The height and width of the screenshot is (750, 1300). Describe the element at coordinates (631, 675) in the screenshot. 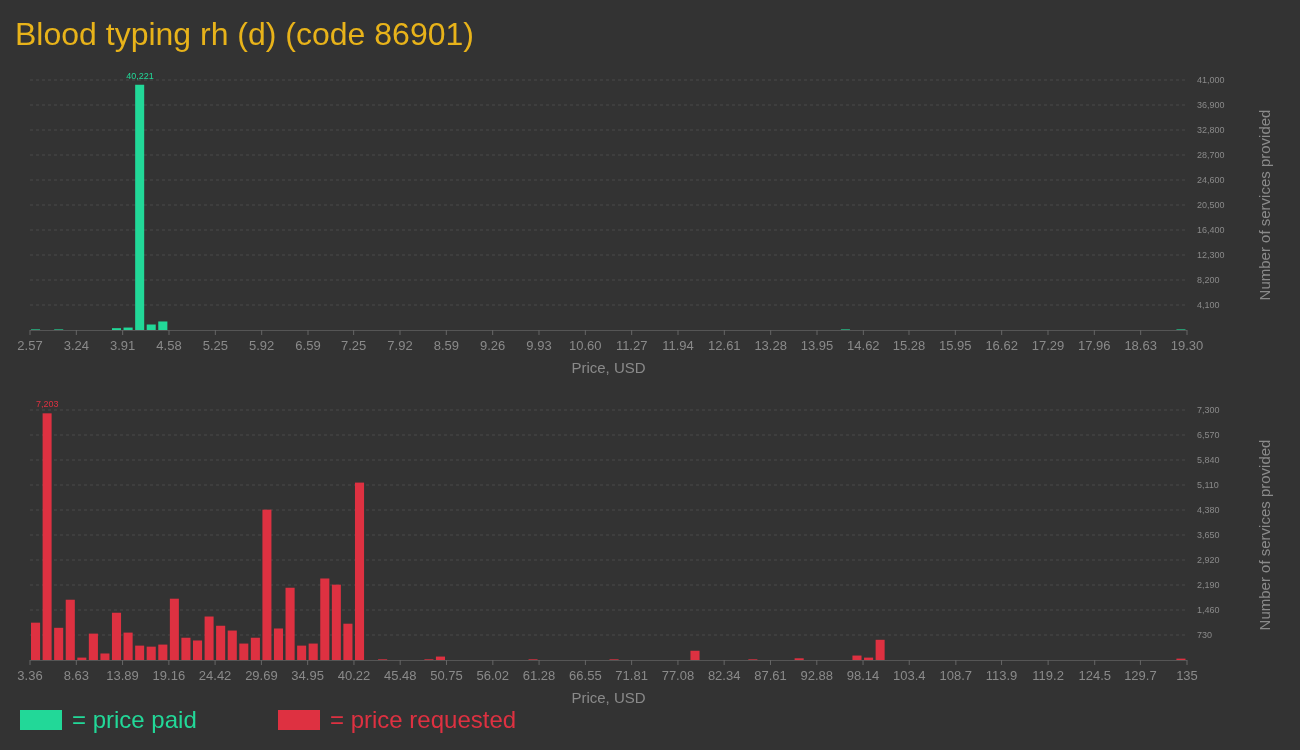

I see `x-tick-label: 71.81` at that location.